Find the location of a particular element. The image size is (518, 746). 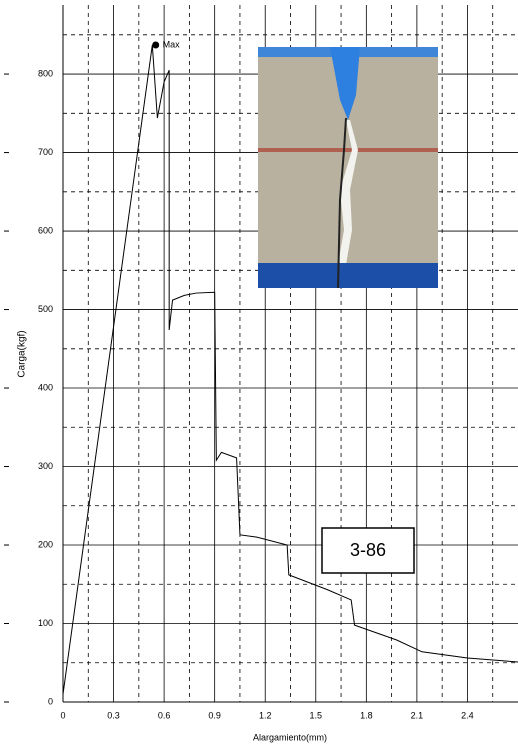

photo-bottom is located at coordinates (348, 275).